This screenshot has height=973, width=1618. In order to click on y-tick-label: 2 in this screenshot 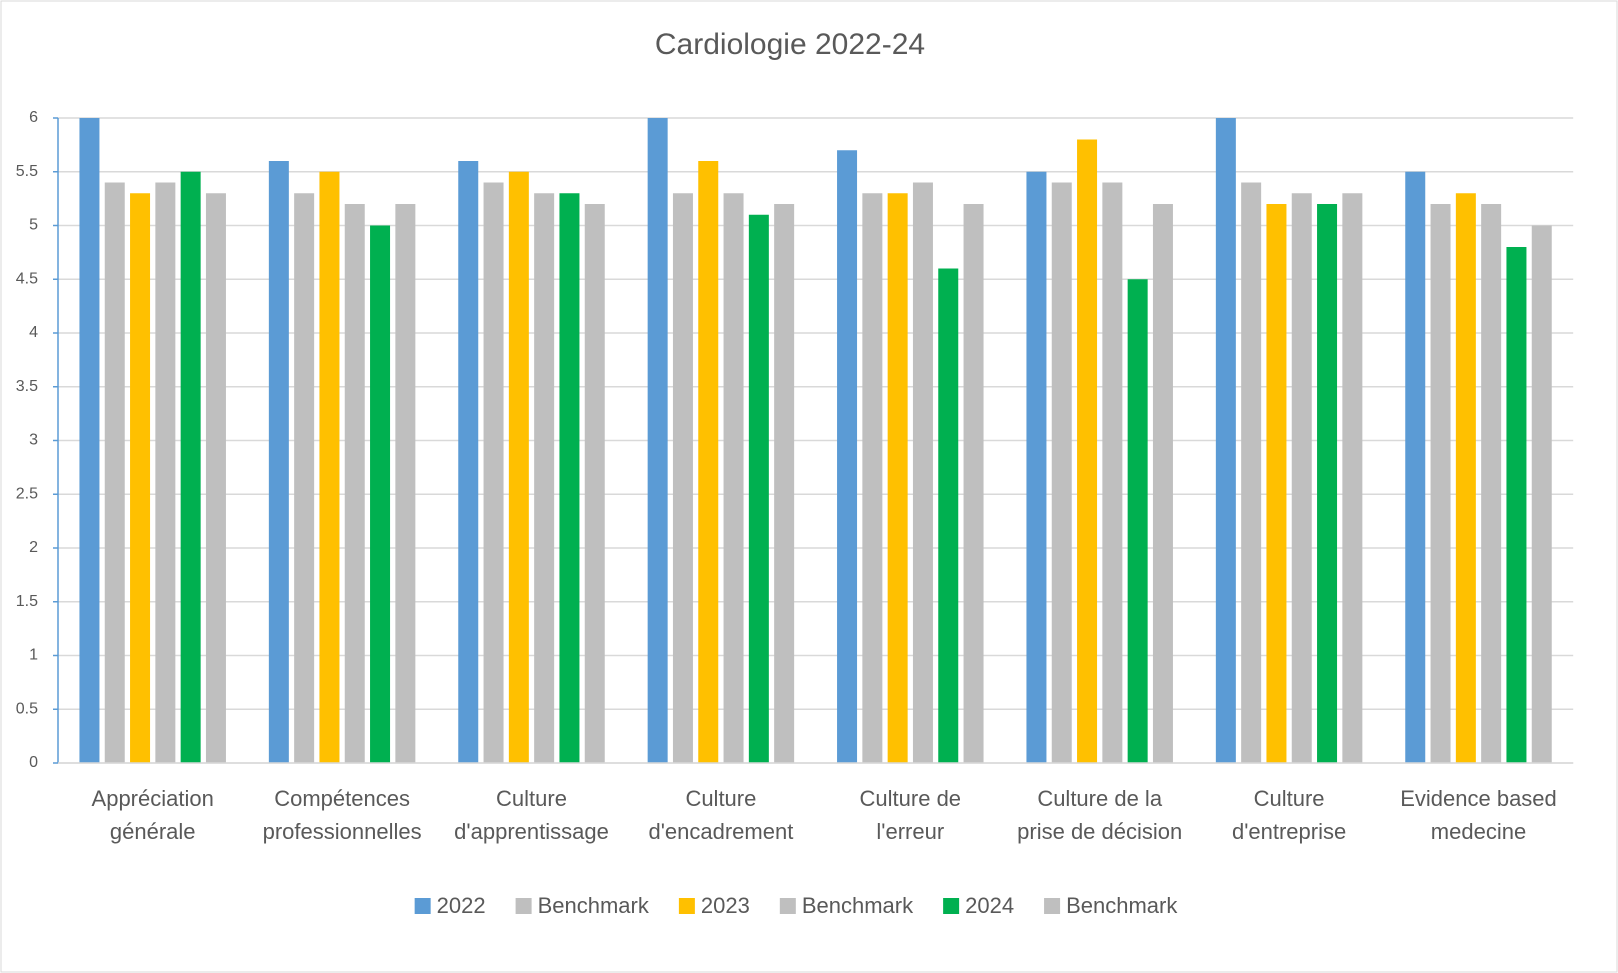, I will do `click(33, 547)`.